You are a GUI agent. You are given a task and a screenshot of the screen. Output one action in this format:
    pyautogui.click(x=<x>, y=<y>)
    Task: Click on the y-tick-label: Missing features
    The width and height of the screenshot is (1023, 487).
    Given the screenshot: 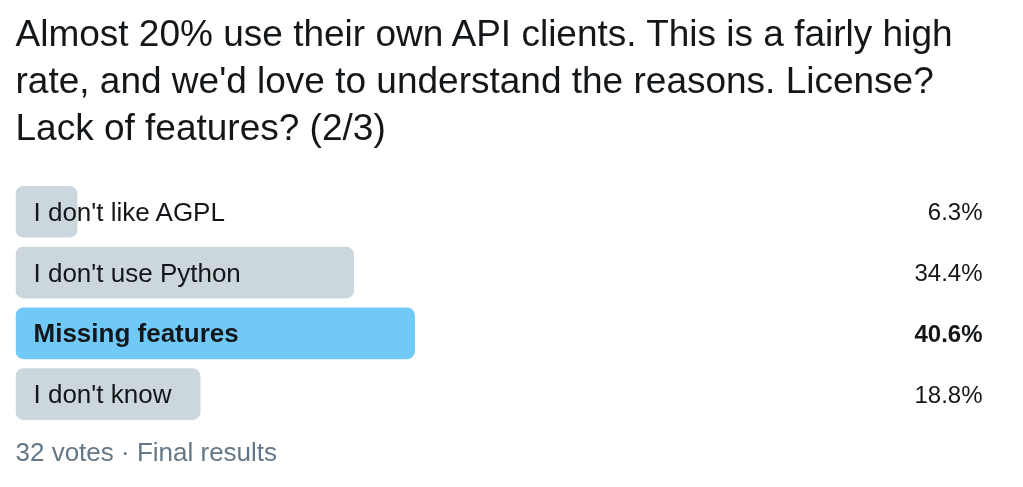 What is the action you would take?
    pyautogui.click(x=136, y=333)
    